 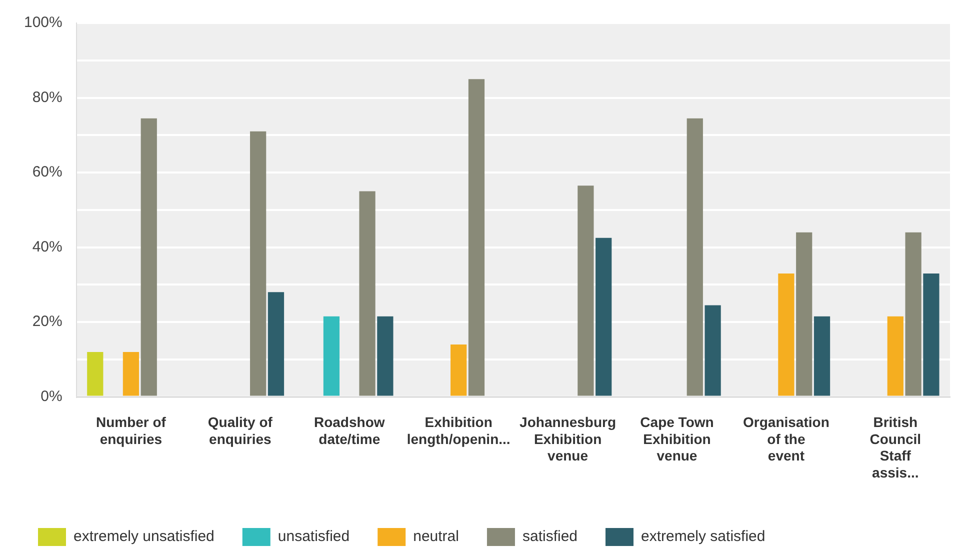 I want to click on y-tick-label: 80%, so click(x=47, y=97).